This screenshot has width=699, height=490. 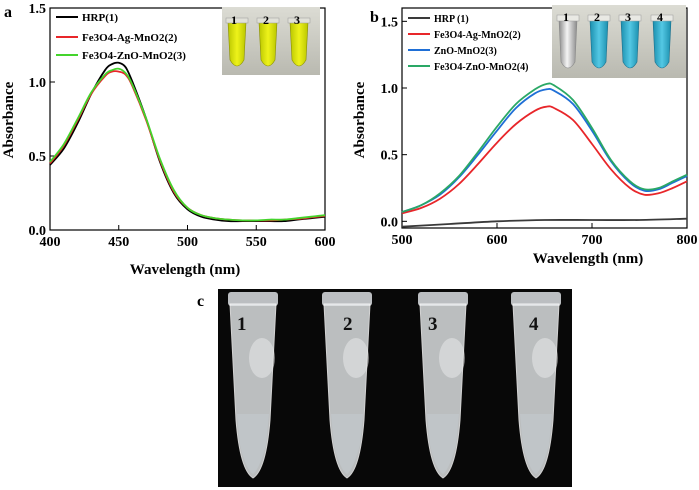 What do you see at coordinates (185, 270) in the screenshot?
I see `panel-a-xlabel: Wavelength (nm)` at bounding box center [185, 270].